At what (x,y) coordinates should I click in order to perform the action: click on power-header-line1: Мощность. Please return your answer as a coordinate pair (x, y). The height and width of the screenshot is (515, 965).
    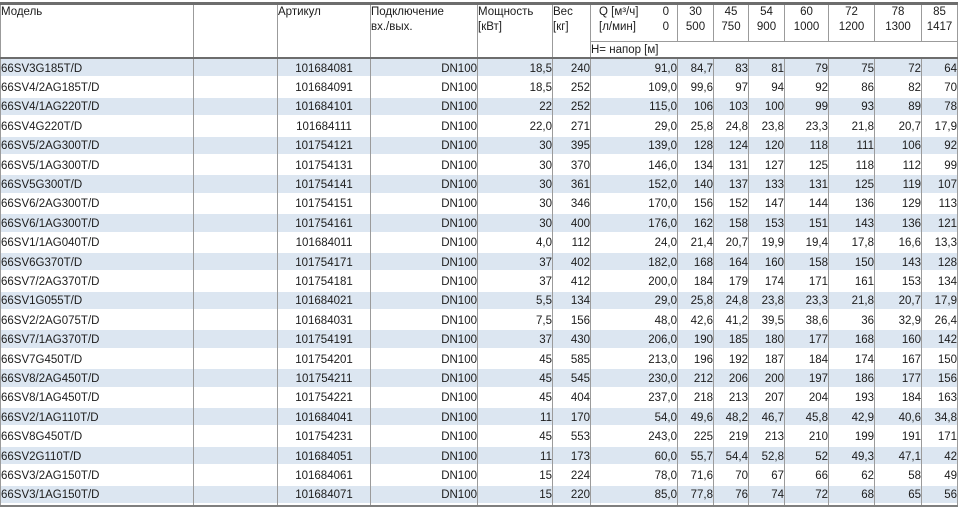
    Looking at the image, I should click on (506, 12).